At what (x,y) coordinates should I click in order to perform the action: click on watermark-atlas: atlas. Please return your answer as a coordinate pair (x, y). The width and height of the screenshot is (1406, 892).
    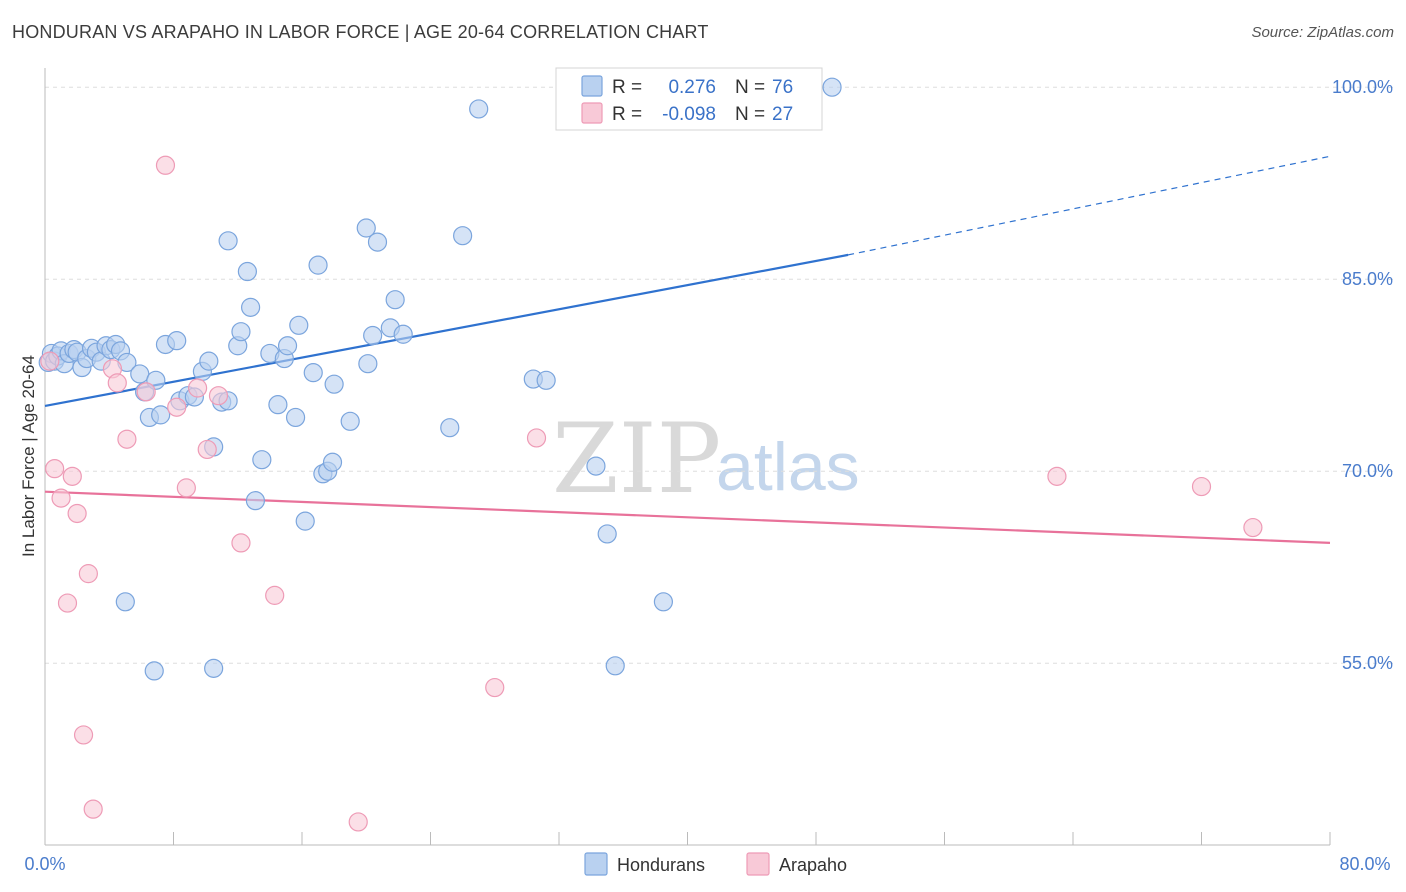
    Looking at the image, I should click on (788, 467).